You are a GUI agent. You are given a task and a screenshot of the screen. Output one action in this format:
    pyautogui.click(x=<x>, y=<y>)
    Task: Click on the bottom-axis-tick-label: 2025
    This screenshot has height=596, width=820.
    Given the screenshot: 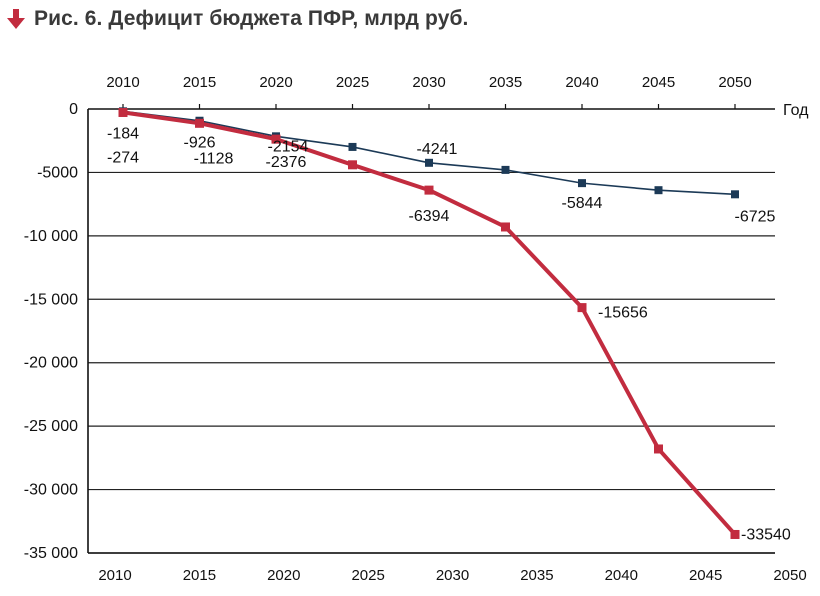 What is the action you would take?
    pyautogui.click(x=367, y=575)
    